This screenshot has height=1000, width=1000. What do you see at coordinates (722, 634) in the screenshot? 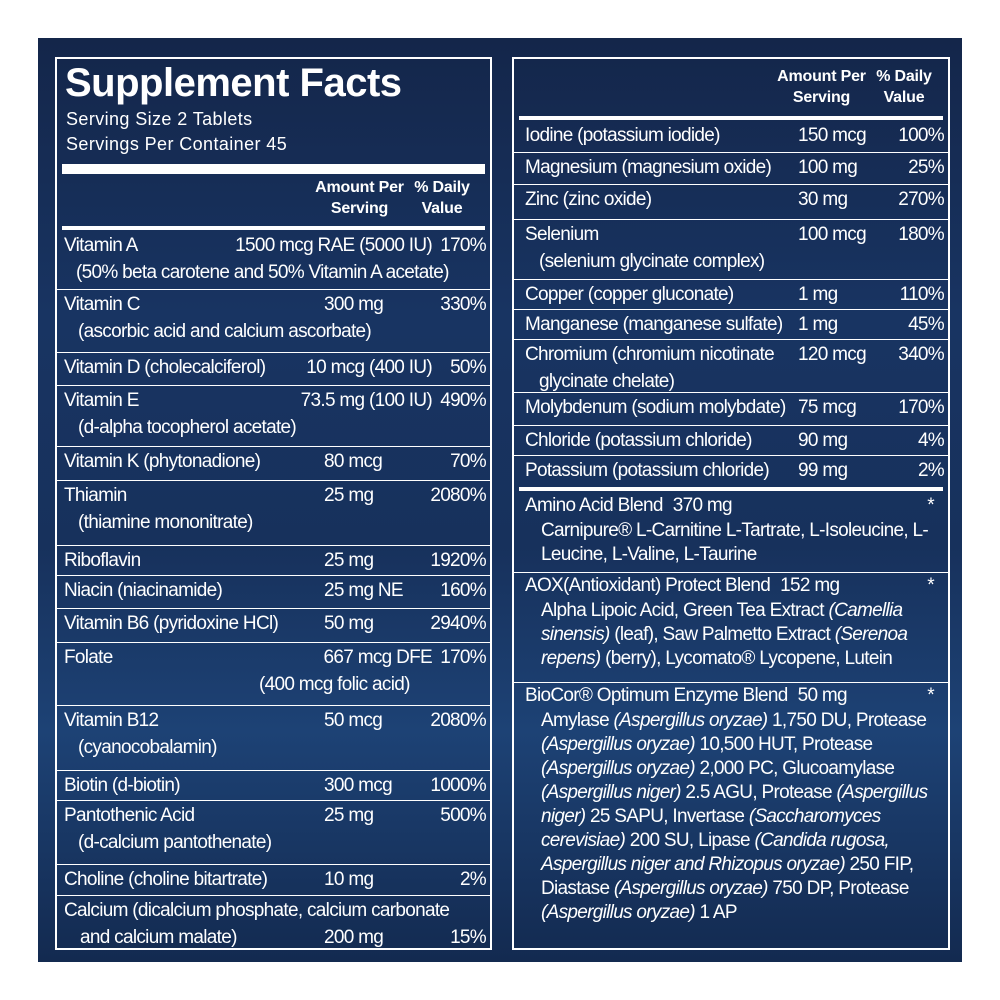
I see `ingredient-text: (leaf), Saw Palmetto Extract` at bounding box center [722, 634].